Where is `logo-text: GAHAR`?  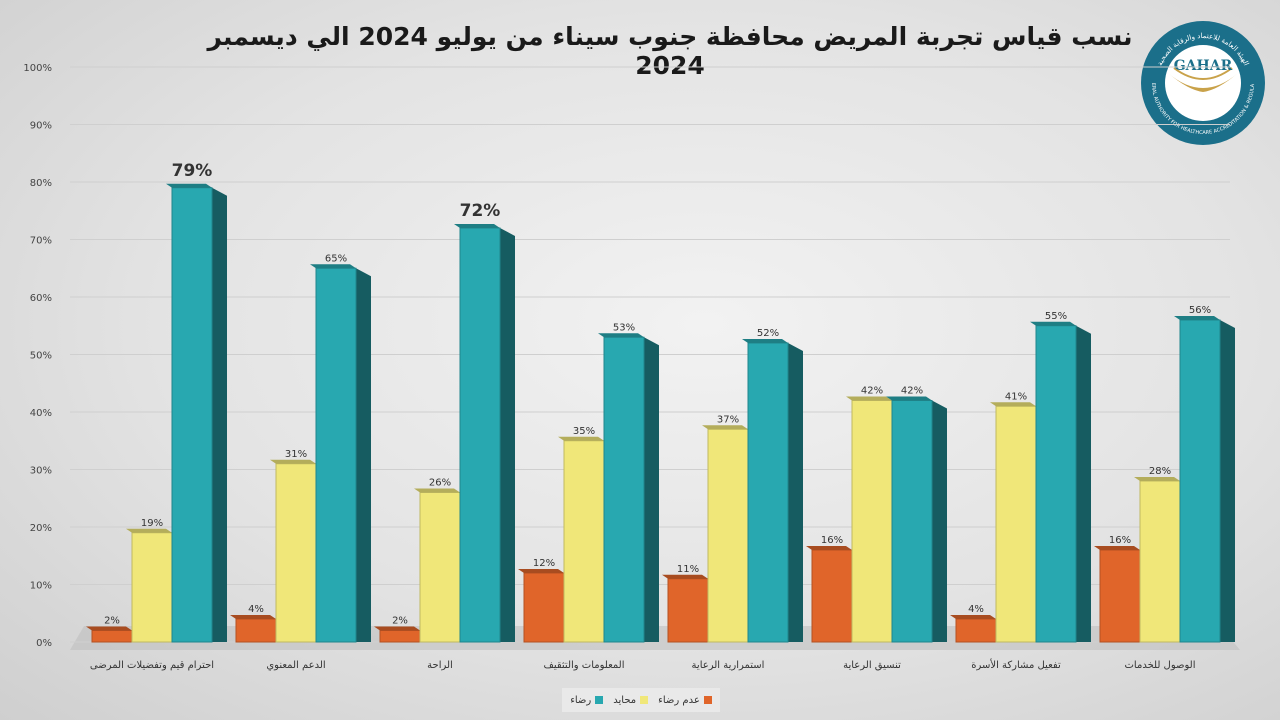
logo-text: GAHAR is located at coordinates (1203, 66).